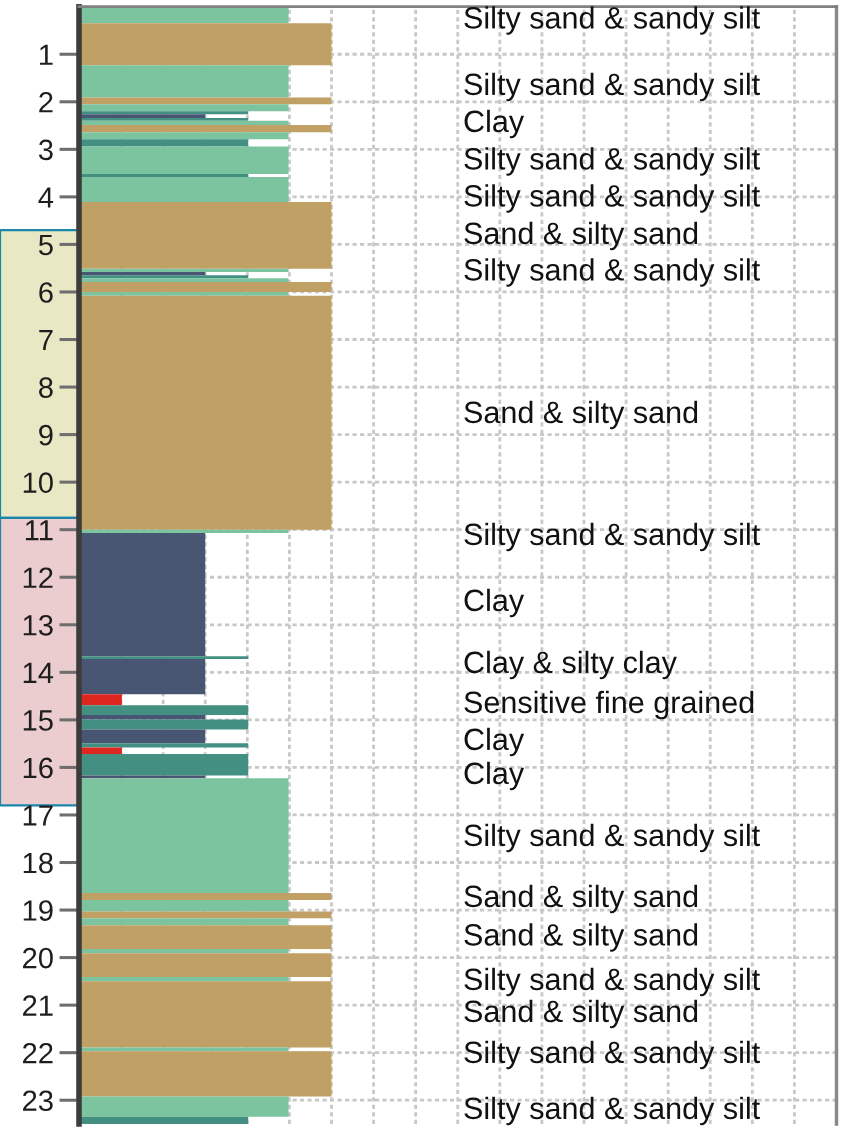  Describe the element at coordinates (38, 672) in the screenshot. I see `y-tick-label: 14` at that location.